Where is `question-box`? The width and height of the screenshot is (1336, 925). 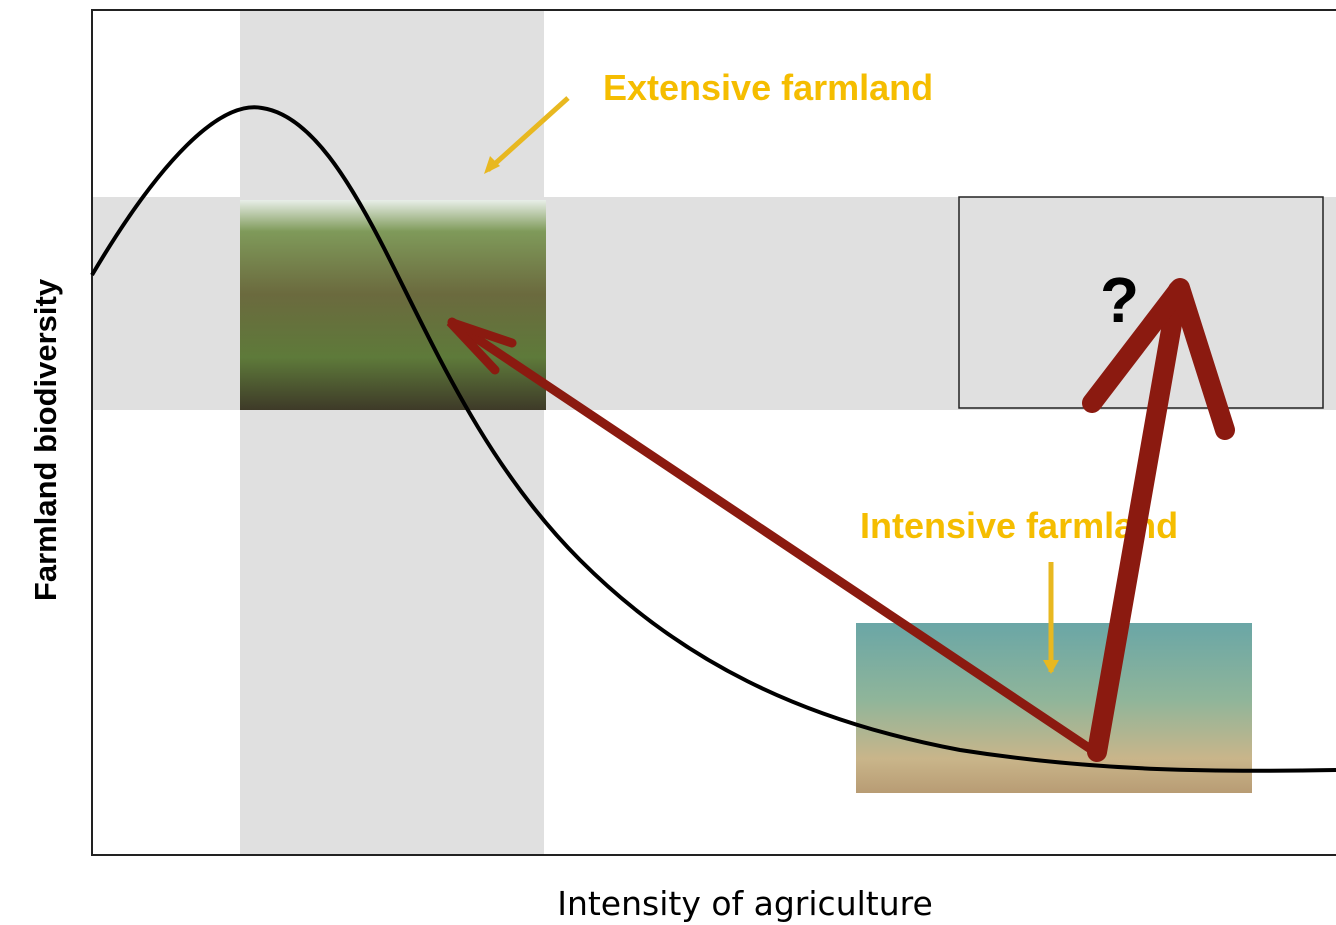
question-box is located at coordinates (1141, 302).